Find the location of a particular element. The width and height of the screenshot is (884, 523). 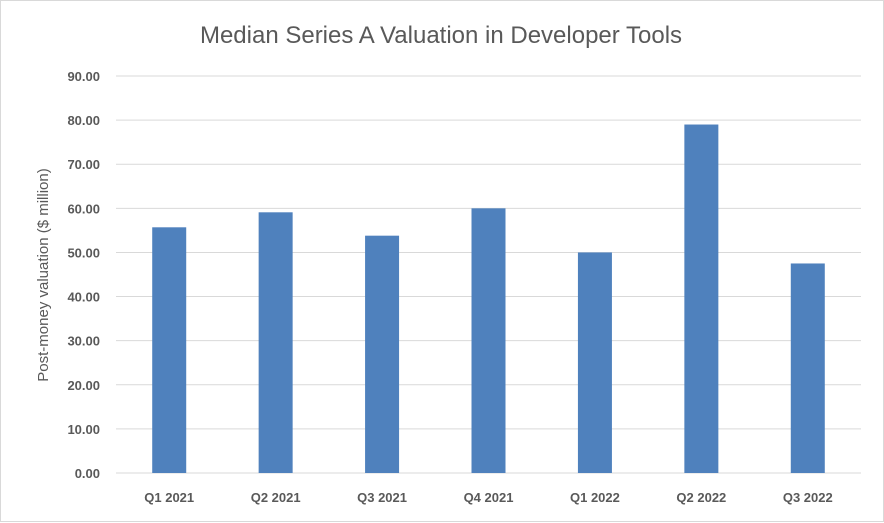

y-tick-label: 30.00 is located at coordinates (83, 341).